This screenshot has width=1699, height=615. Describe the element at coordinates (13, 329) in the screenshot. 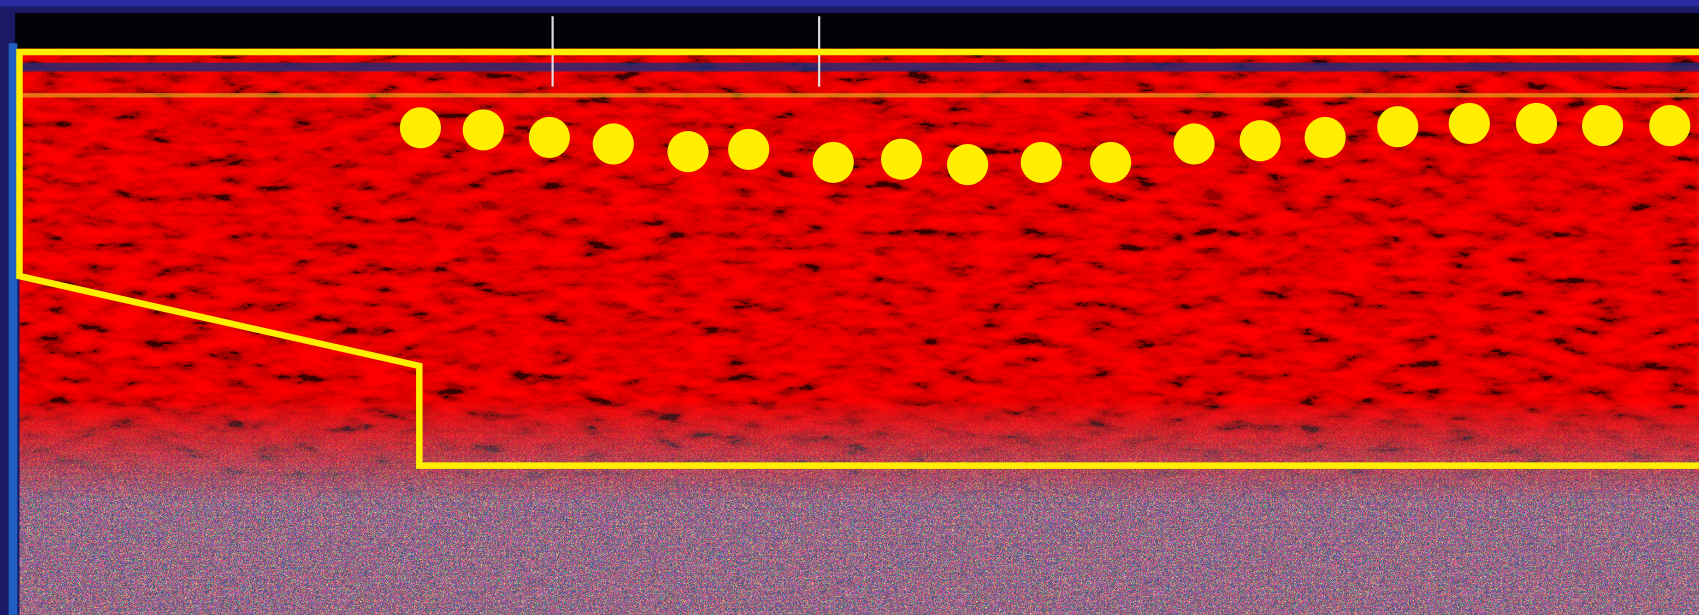

I see `left-edge` at that location.